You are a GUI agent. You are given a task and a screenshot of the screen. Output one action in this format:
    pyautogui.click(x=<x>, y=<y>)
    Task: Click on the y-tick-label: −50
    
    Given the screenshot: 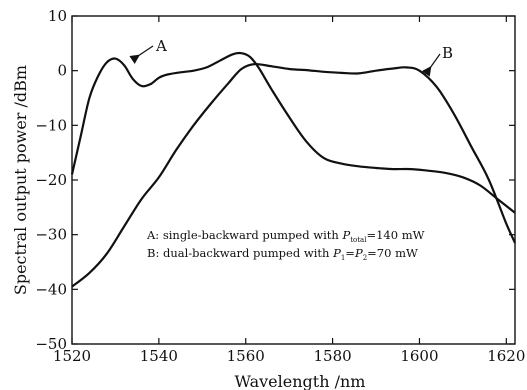 What is the action you would take?
    pyautogui.click(x=51, y=344)
    